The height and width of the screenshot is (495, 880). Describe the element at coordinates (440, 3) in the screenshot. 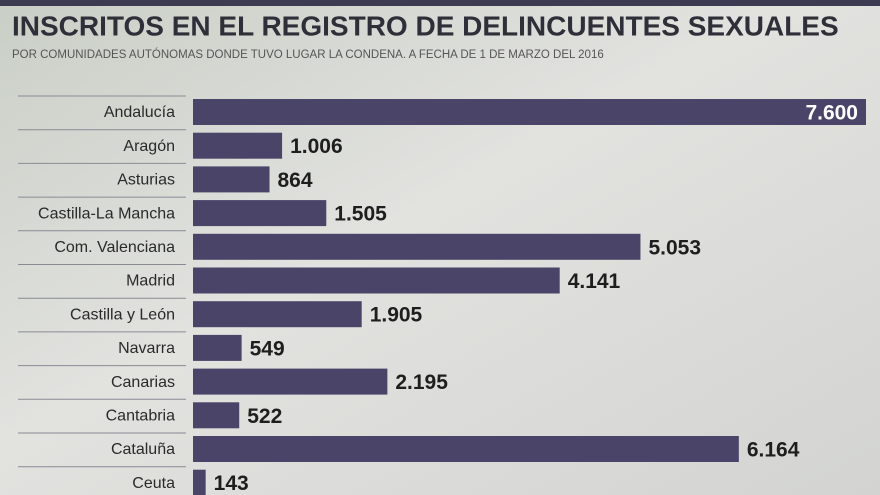

I see `top-strip` at that location.